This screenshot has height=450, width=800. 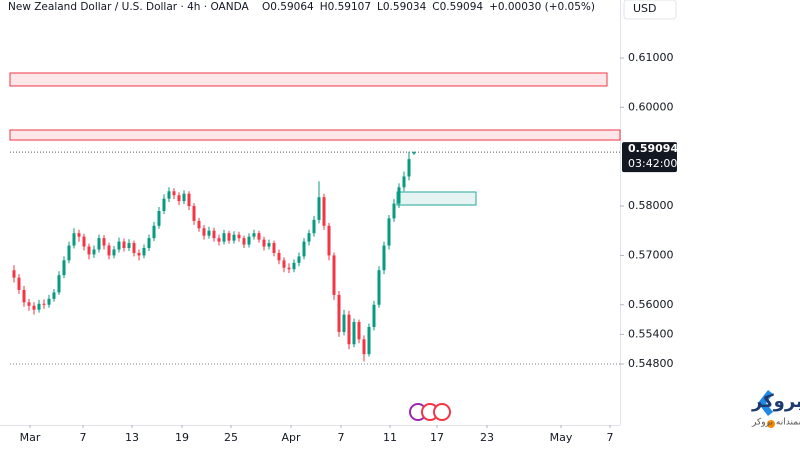 What do you see at coordinates (561, 437) in the screenshot?
I see `x-tick-label: May` at bounding box center [561, 437].